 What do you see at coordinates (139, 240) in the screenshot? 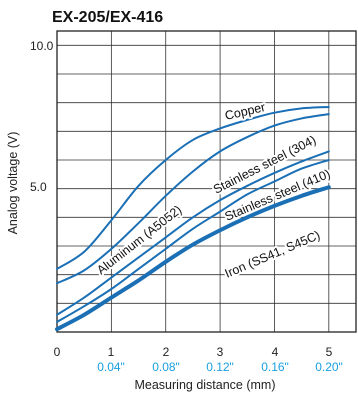
I see `series-label-aluminum: Aluminum (A5052)` at bounding box center [139, 240].